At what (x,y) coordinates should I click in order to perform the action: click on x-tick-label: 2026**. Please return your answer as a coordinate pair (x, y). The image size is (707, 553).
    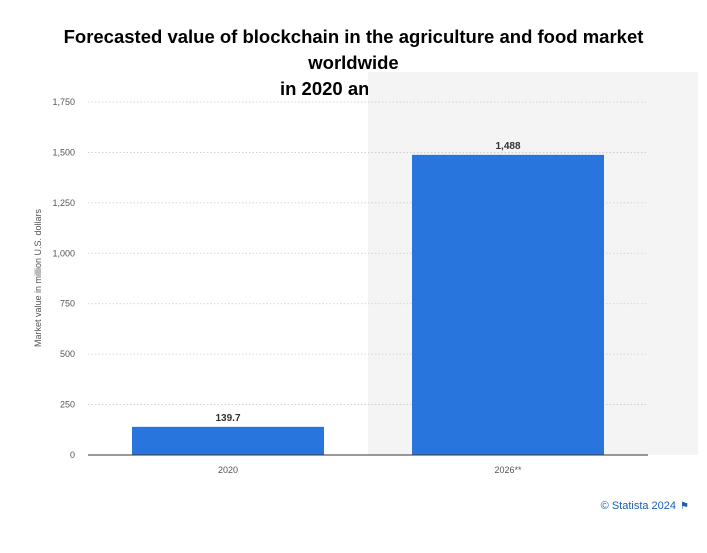
    Looking at the image, I should click on (508, 470).